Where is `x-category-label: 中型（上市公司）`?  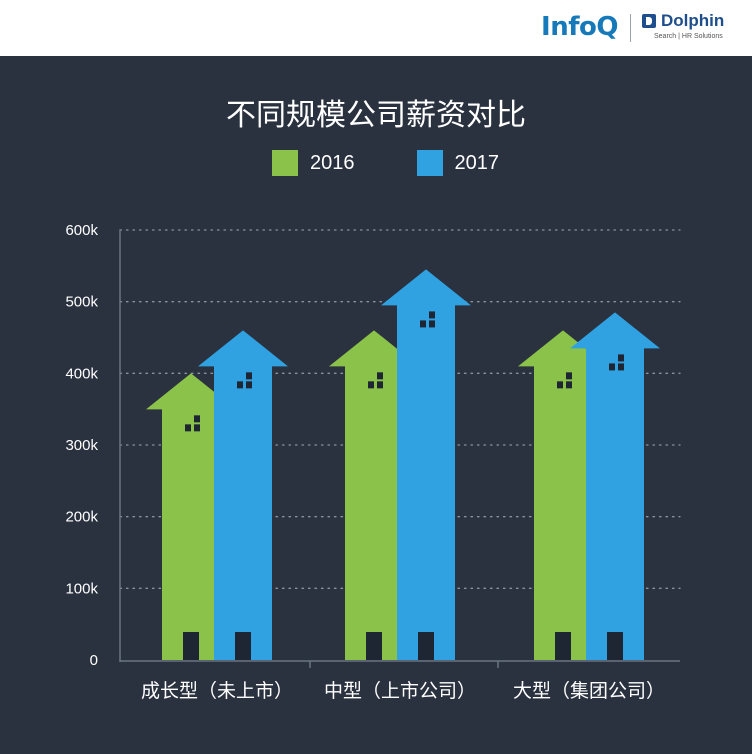
x-category-label: 中型（上市公司） is located at coordinates (400, 691).